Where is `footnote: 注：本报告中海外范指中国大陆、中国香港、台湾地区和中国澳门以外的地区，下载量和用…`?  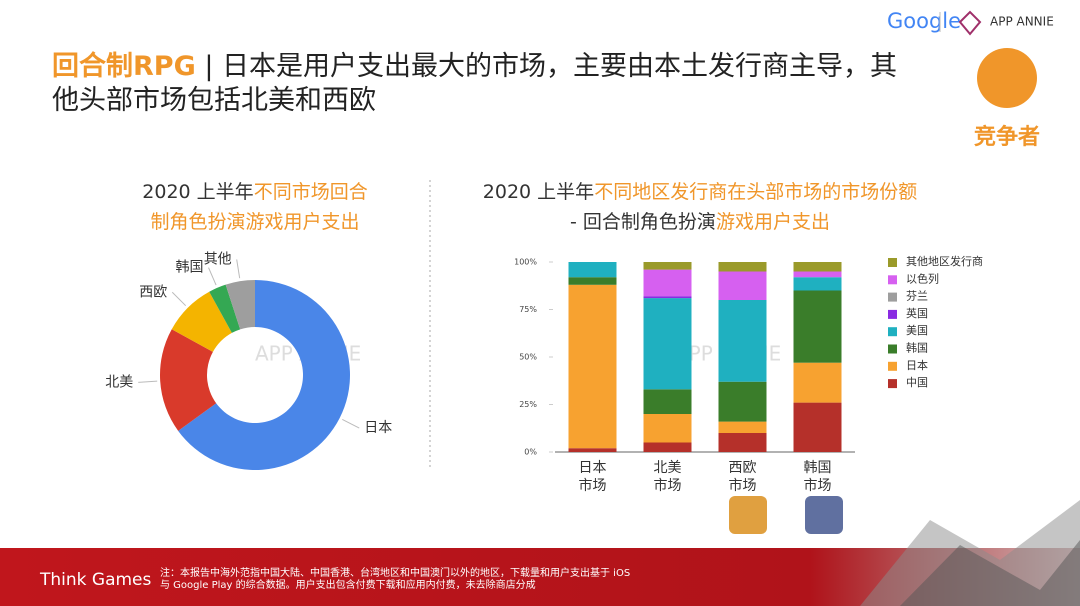 footnote: 注：本报告中海外范指中国大陆、中国香港、台湾地区和中国澳门以外的地区，下载量和用… is located at coordinates (395, 579).